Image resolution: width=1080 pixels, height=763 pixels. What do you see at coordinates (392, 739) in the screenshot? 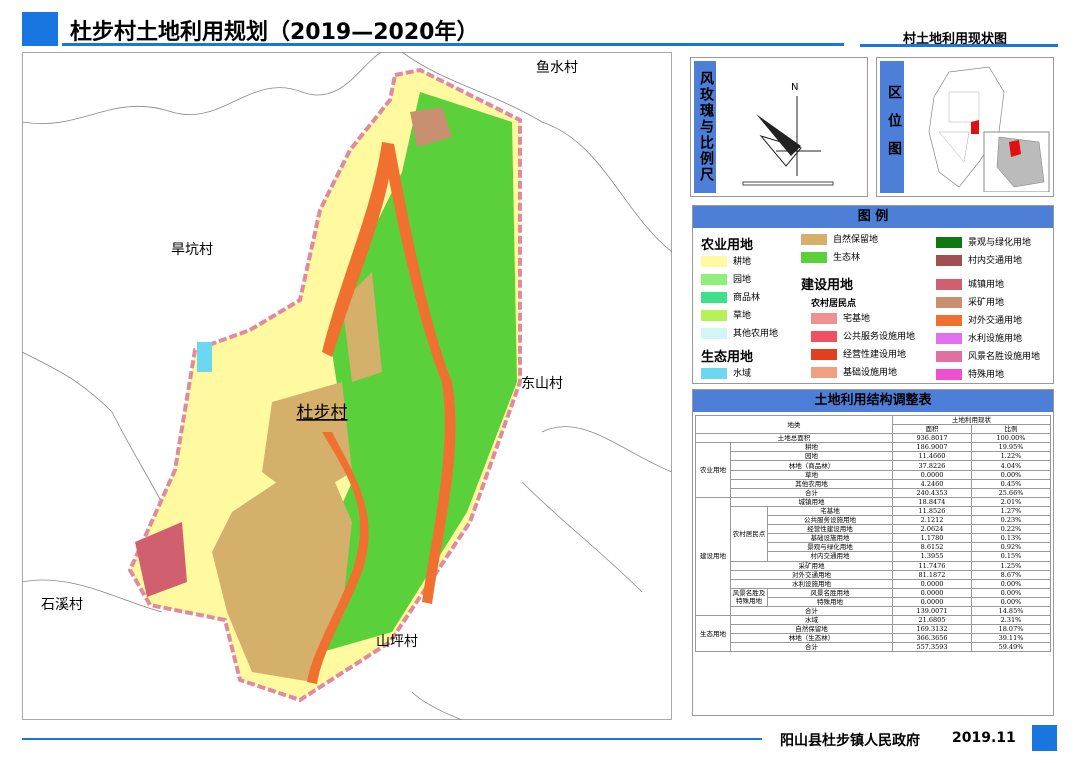
I see `footer-rule` at bounding box center [392, 739].